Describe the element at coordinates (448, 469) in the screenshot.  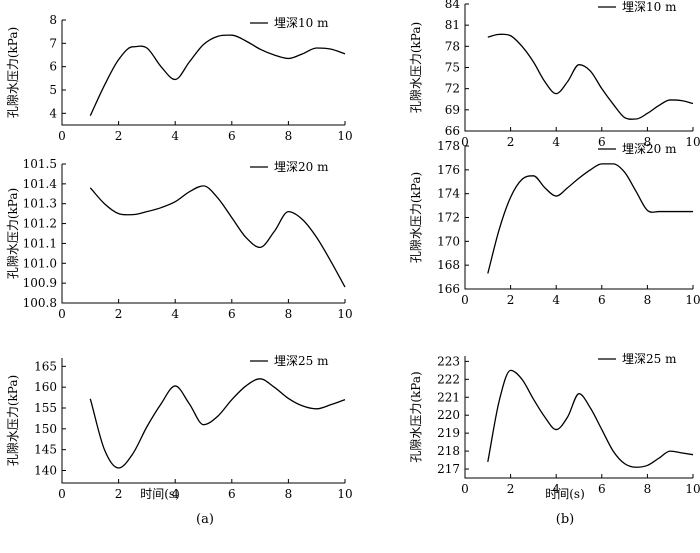
I see `y-tick-label: 217` at that location.